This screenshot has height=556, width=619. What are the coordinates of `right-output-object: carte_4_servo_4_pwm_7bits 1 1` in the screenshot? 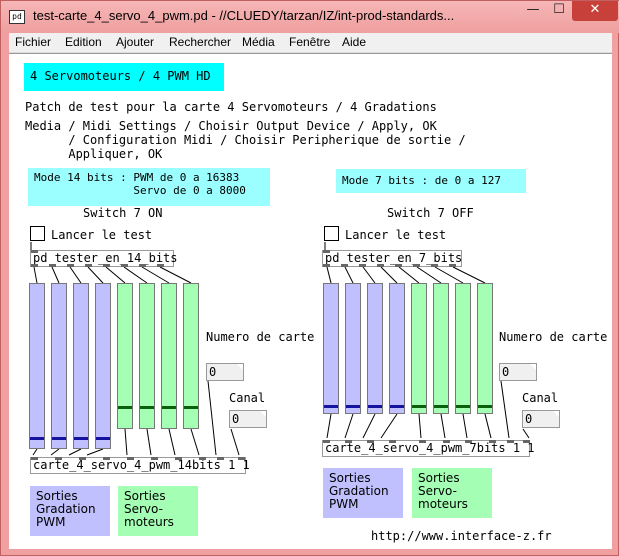 It's located at (428, 448).